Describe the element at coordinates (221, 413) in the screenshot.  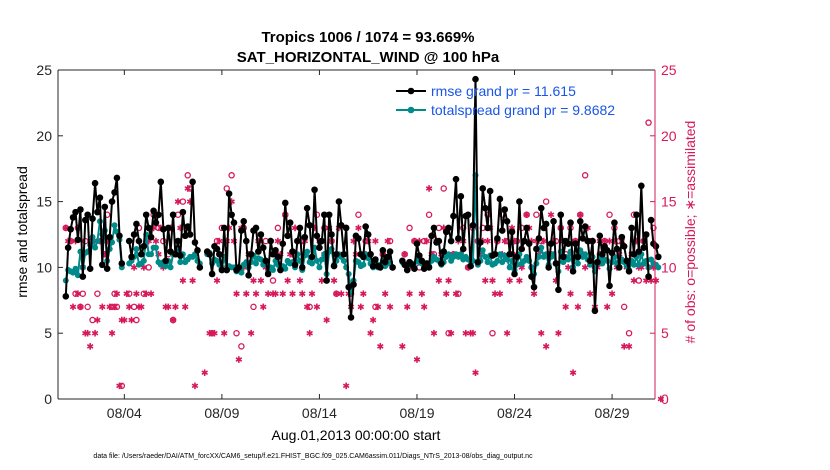
I see `x-tick-label: 08/09` at that location.